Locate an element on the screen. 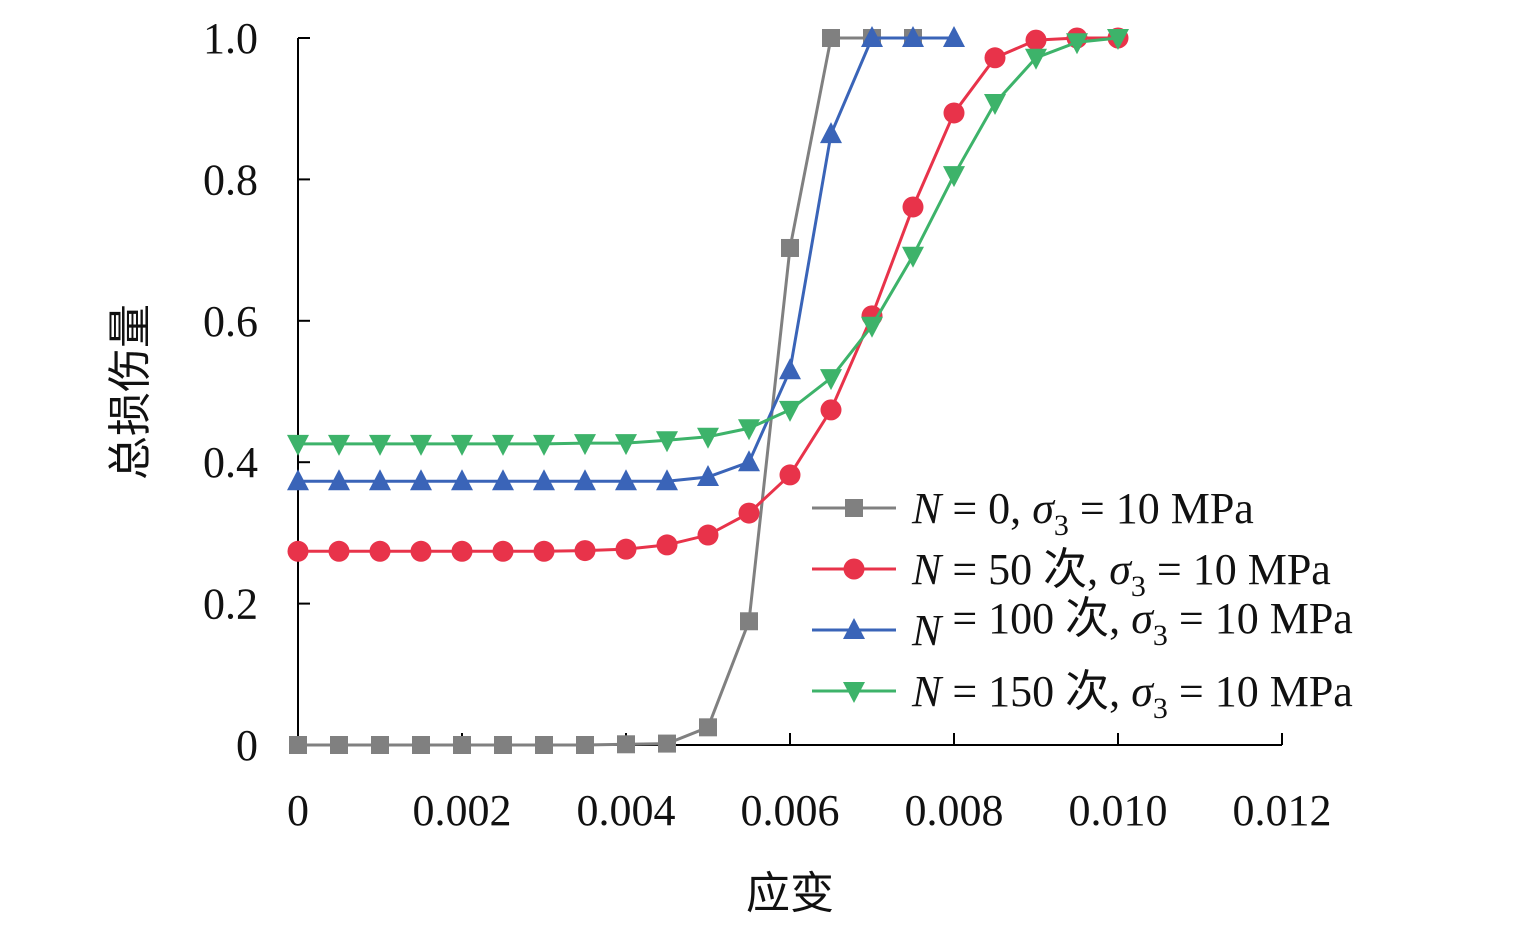 The width and height of the screenshot is (1535, 925). x-tick-label: 0.012 is located at coordinates (1282, 810).